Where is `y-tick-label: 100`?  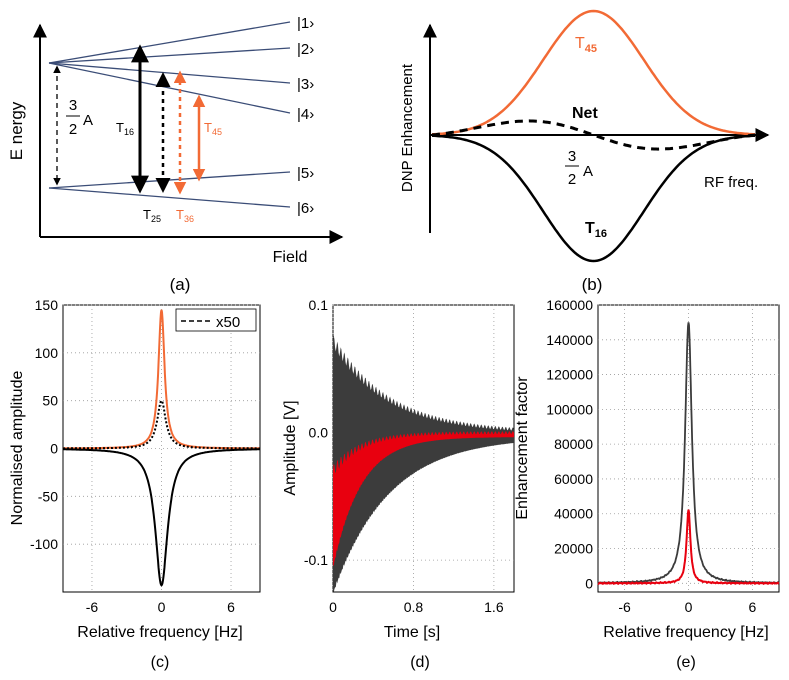 y-tick-label: 100 is located at coordinates (47, 353).